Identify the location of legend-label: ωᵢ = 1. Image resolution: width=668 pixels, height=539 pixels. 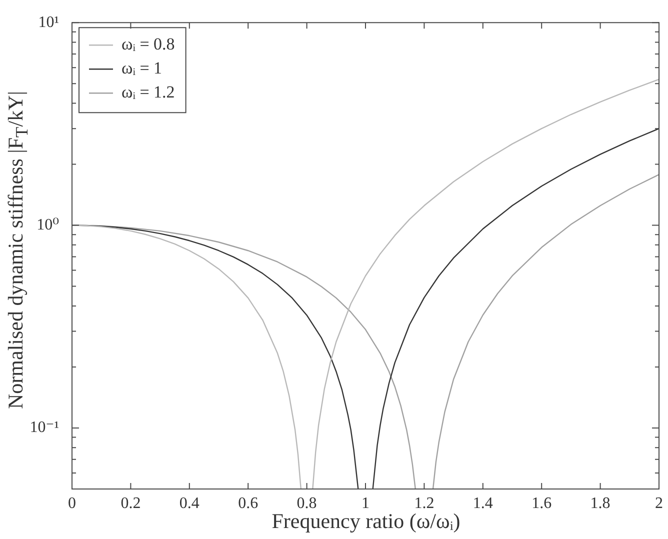
(142, 68).